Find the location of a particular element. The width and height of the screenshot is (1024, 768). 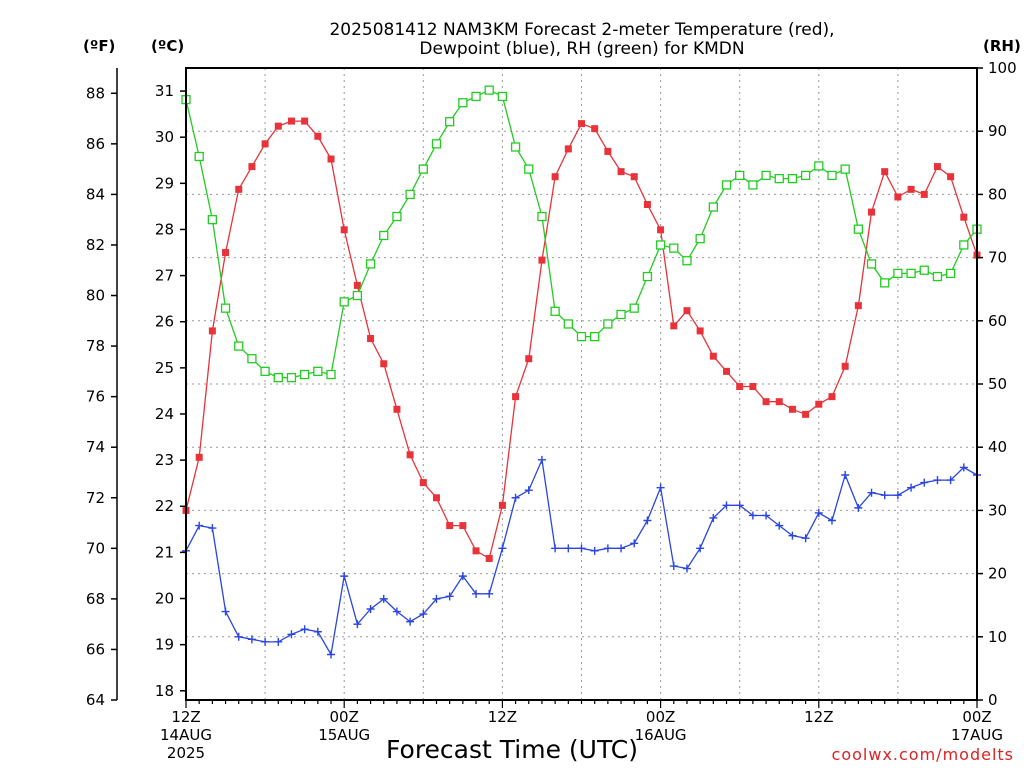

celsius-tick-label: 29 is located at coordinates (164, 183).